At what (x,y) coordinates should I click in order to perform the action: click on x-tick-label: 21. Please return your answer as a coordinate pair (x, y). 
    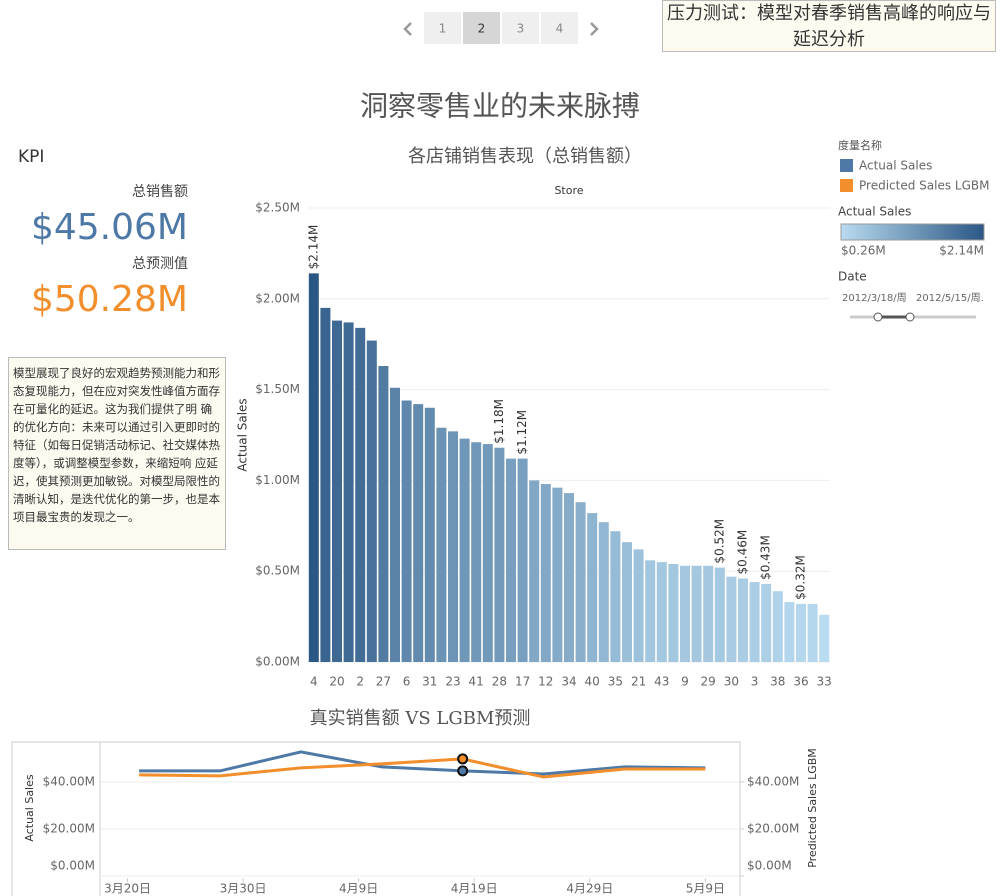
    Looking at the image, I should click on (638, 682).